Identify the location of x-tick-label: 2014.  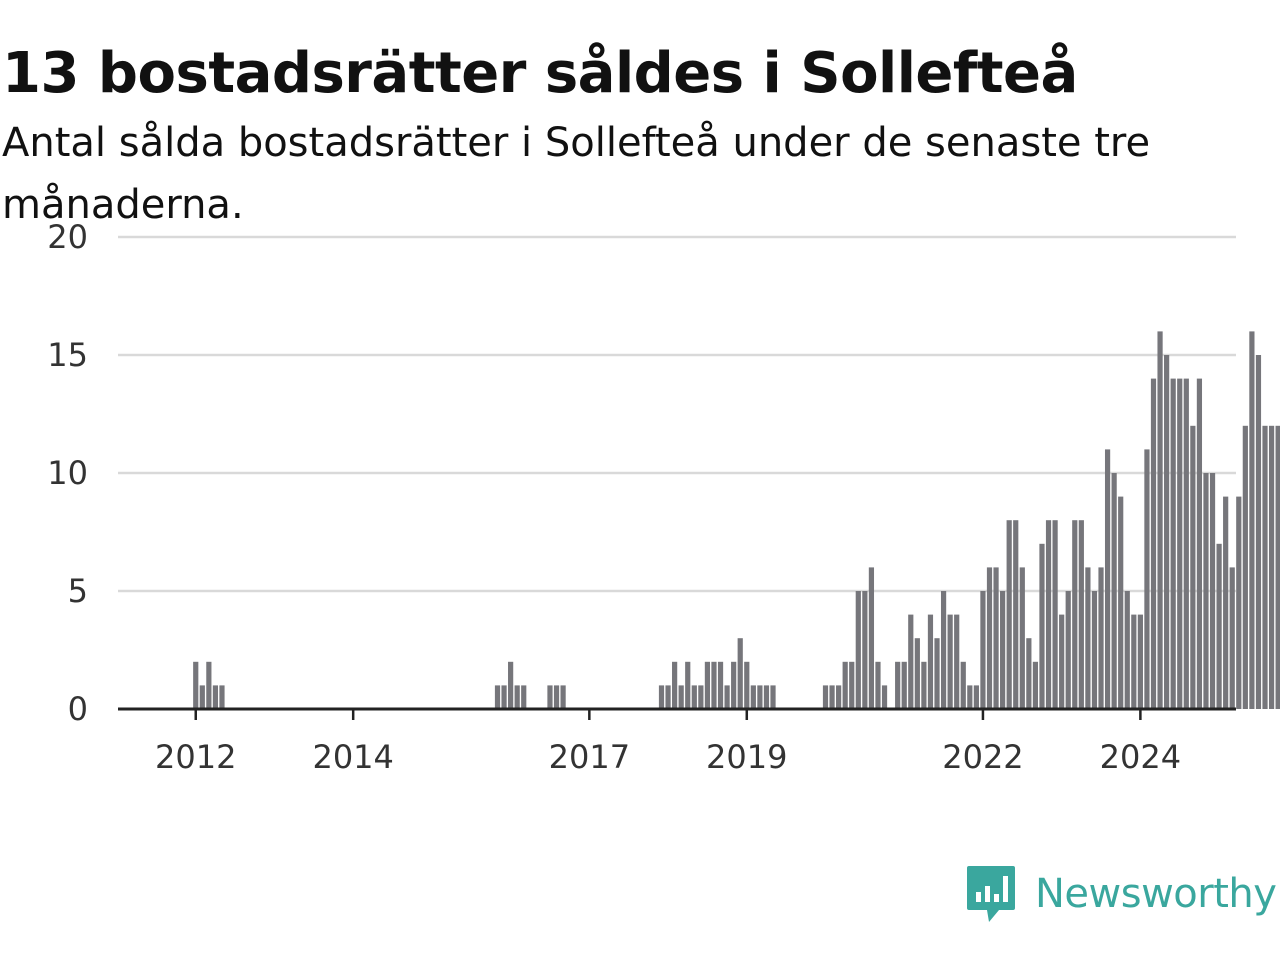
(352, 757).